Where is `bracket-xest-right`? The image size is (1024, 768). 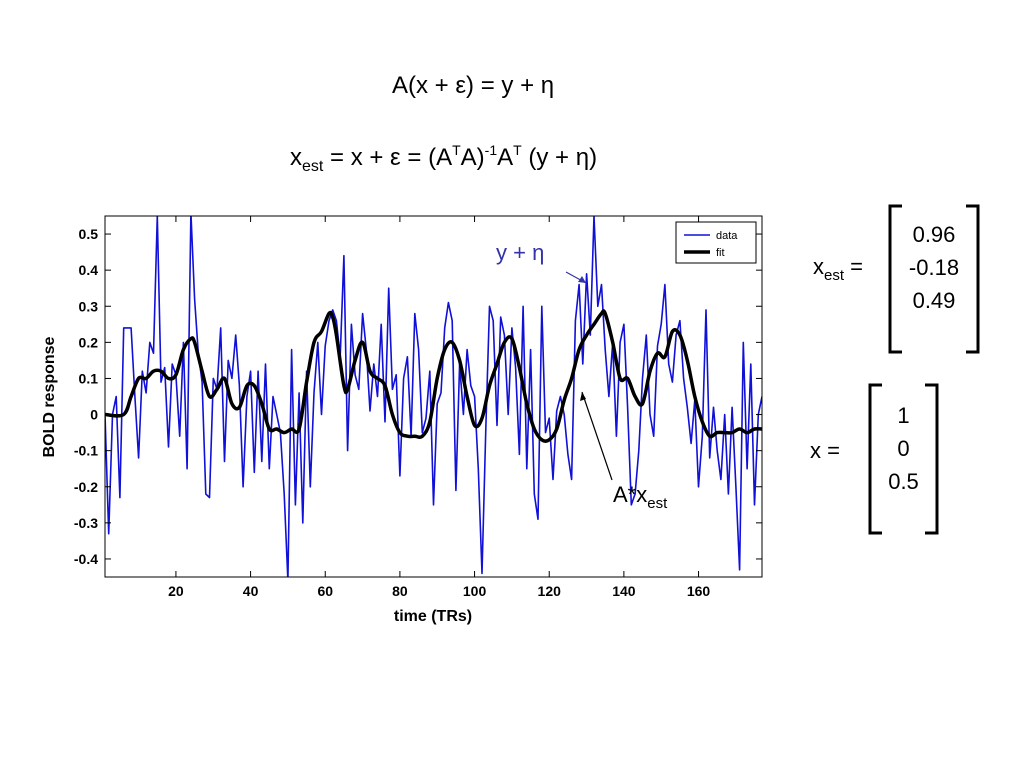
bracket-xest-right is located at coordinates (973, 279).